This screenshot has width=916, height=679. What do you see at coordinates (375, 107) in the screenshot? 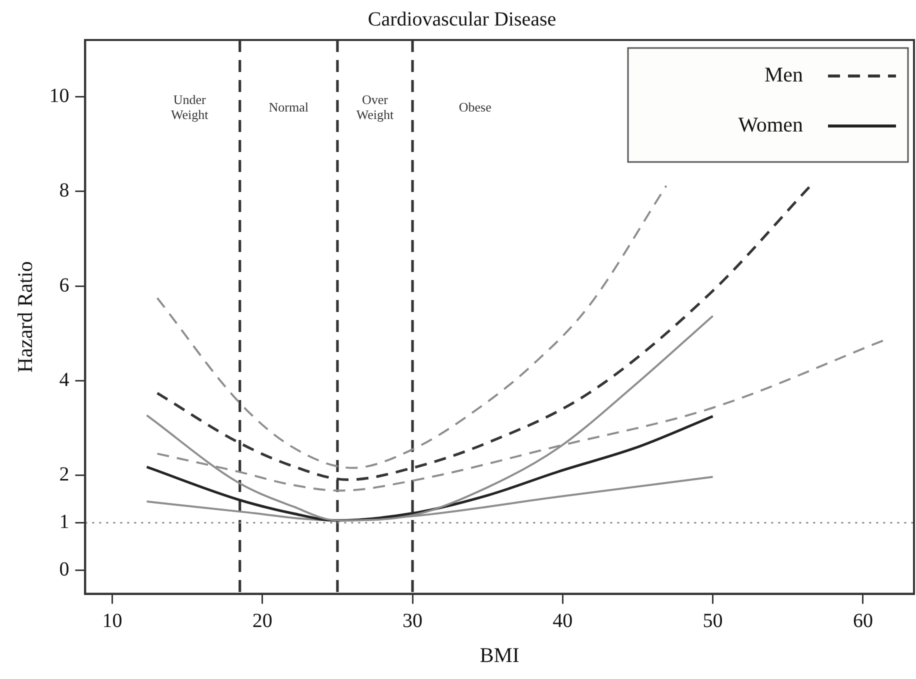
I see `annotation: Over Weight` at bounding box center [375, 107].